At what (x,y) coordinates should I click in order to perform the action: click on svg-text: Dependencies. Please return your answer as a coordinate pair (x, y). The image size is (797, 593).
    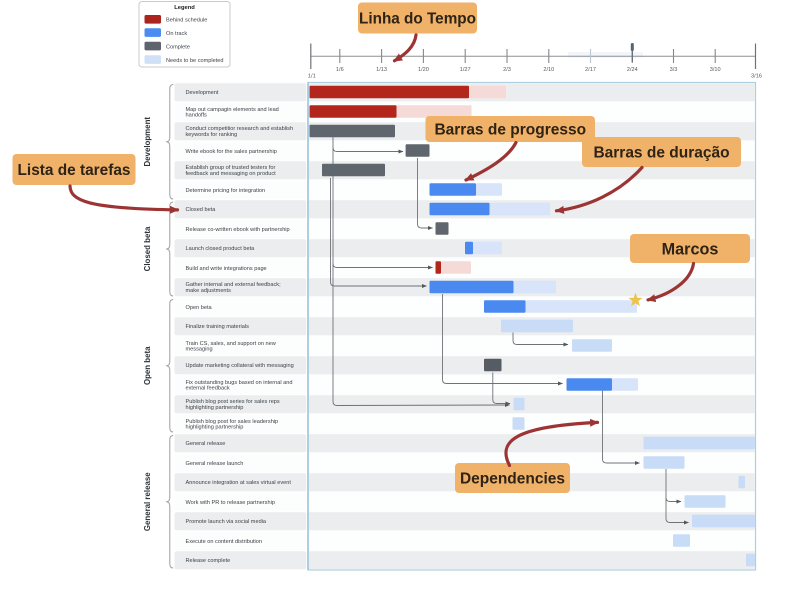
    Looking at the image, I should click on (512, 479).